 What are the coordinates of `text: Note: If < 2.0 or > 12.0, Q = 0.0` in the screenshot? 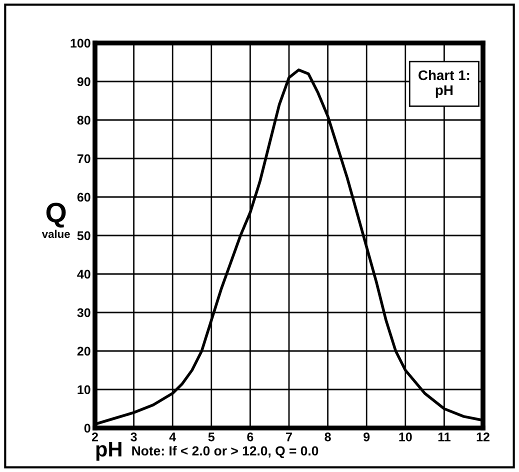 It's located at (225, 452).